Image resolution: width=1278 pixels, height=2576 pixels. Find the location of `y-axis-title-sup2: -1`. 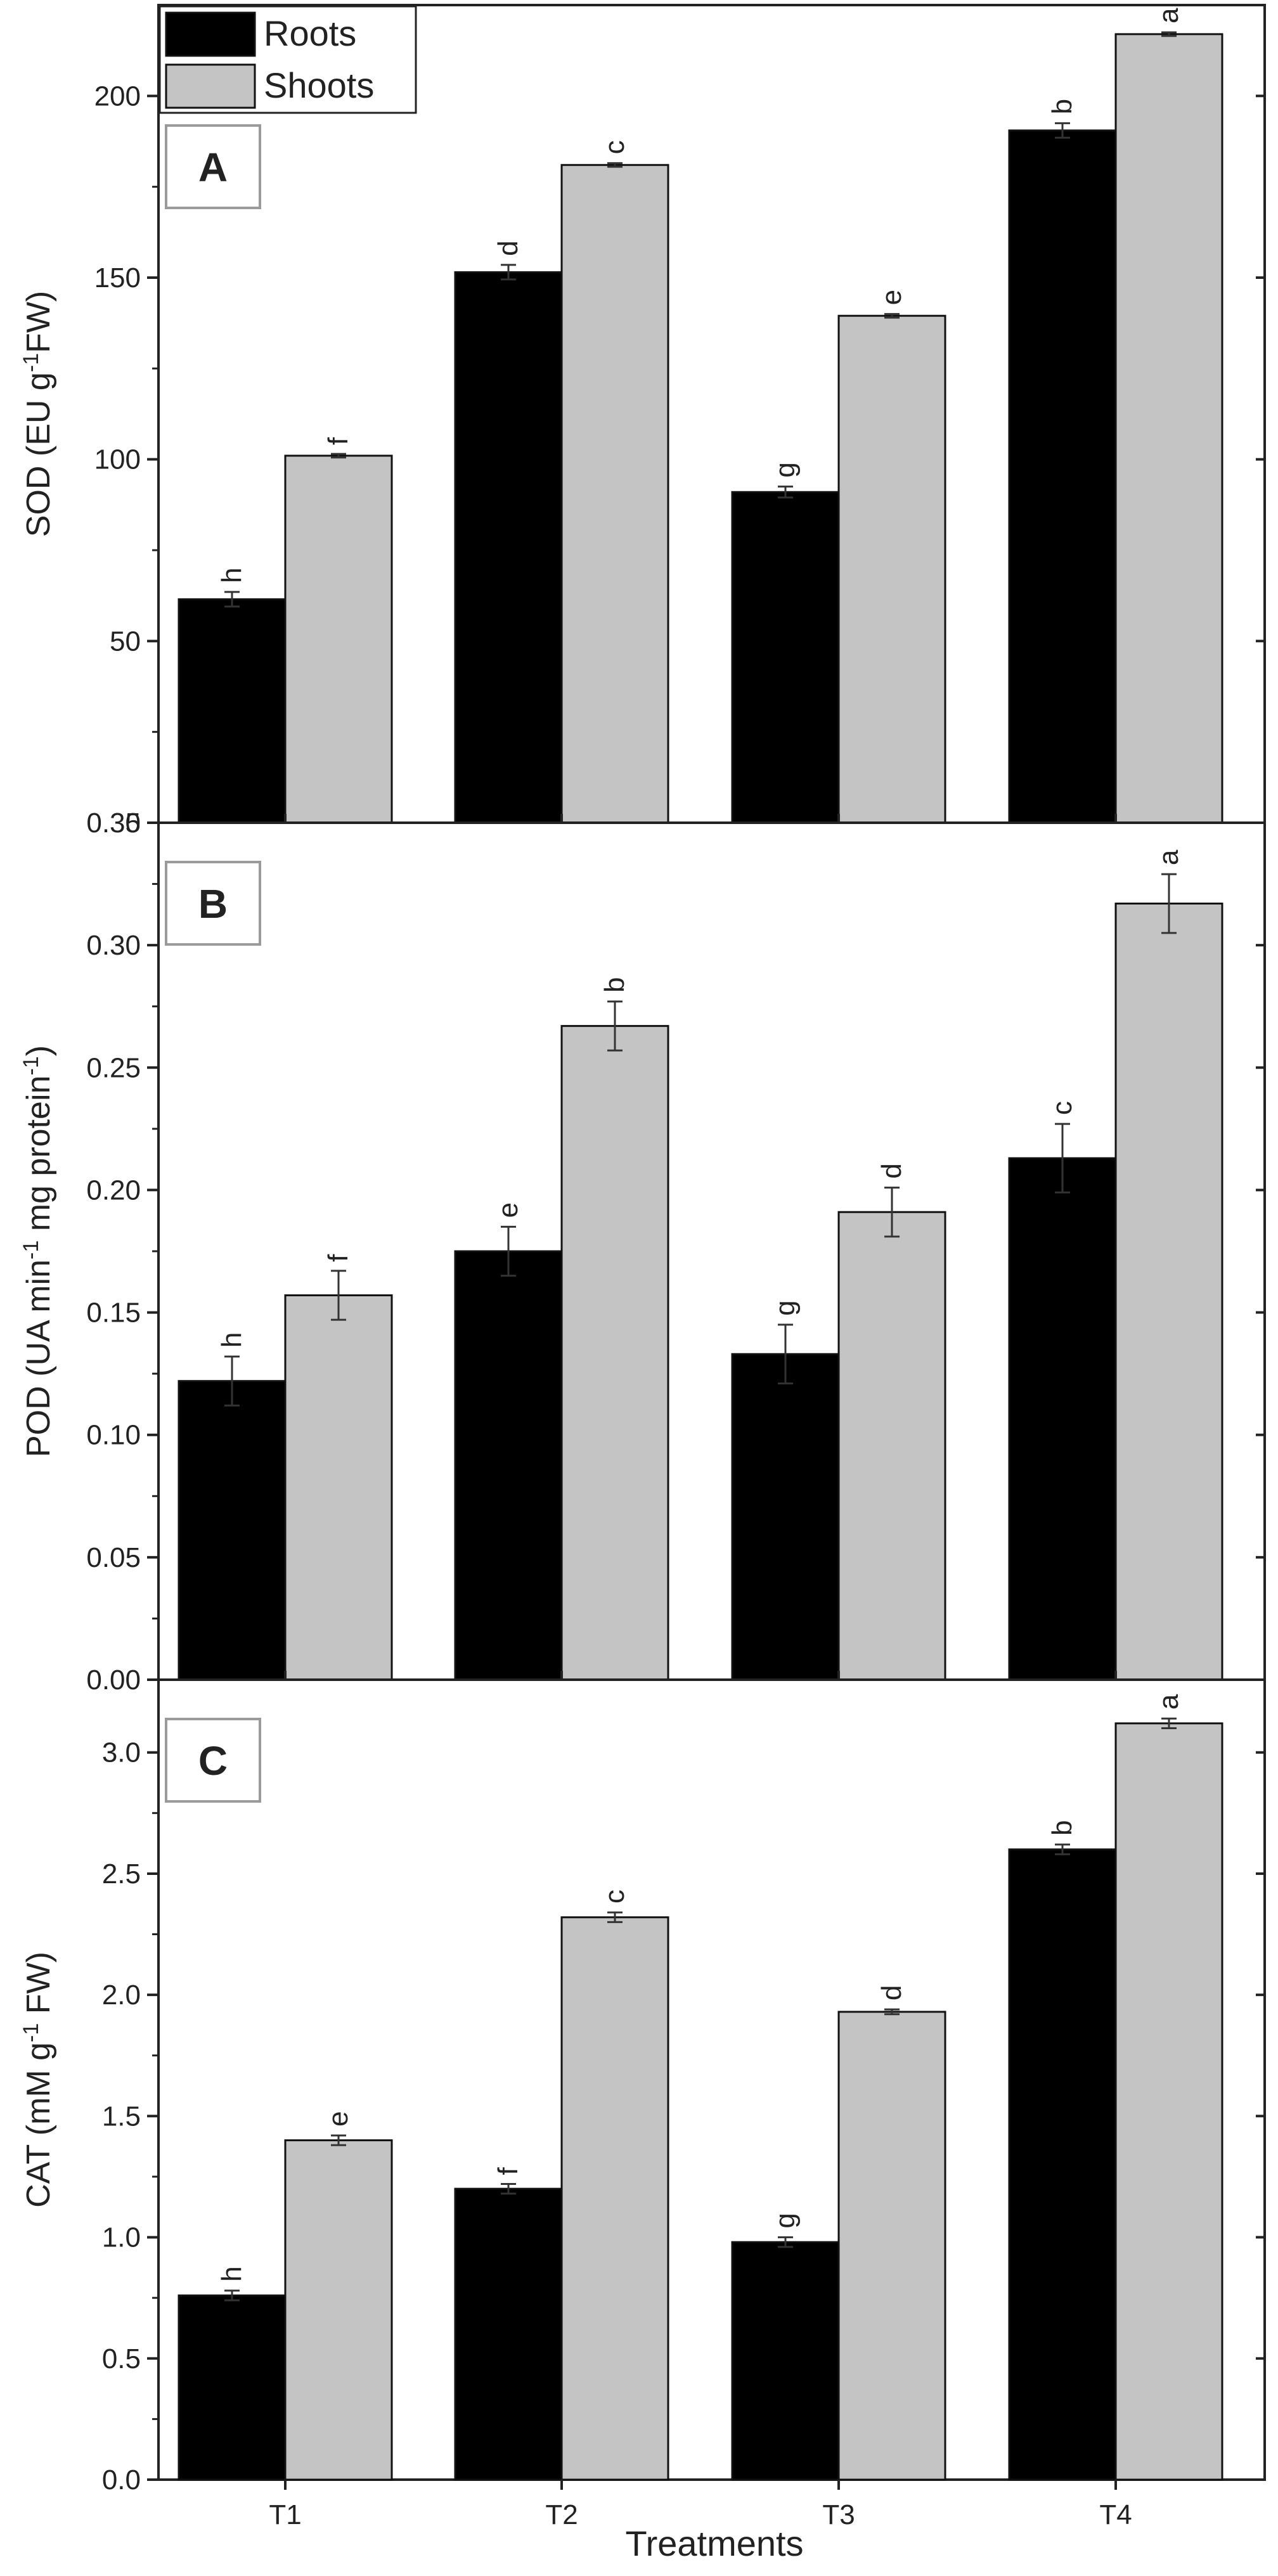

y-axis-title-sup2: -1 is located at coordinates (31, 1065).